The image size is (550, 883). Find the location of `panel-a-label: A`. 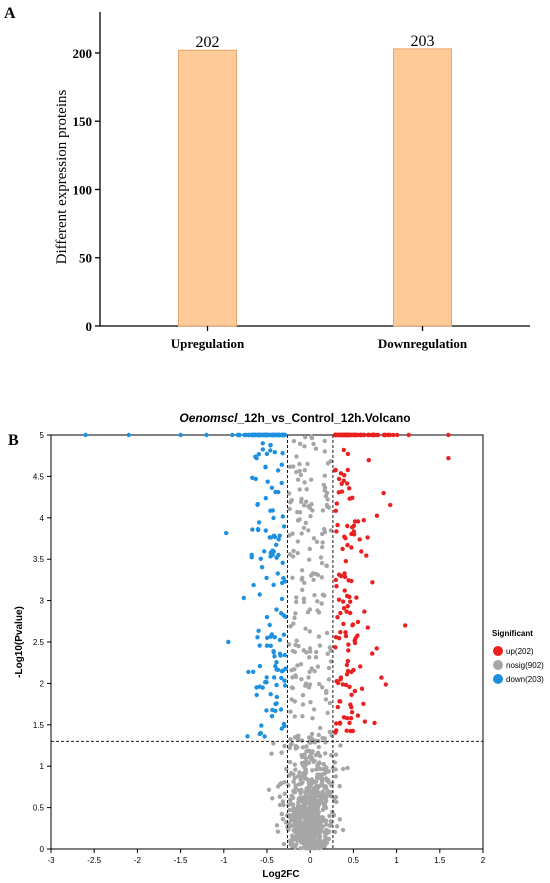

panel-a-label: A is located at coordinates (10, 13).